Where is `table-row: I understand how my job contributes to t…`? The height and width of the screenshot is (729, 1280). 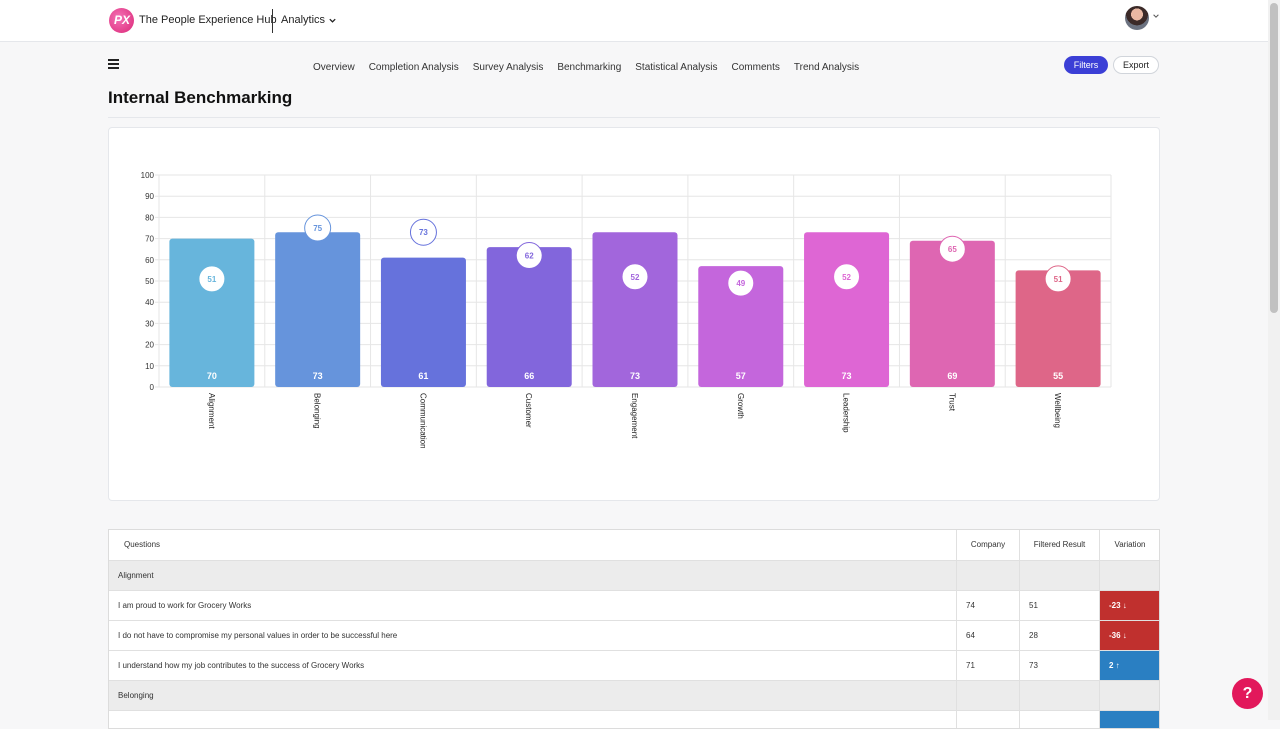
table-row: I understand how my job contributes to t… is located at coordinates (634, 665).